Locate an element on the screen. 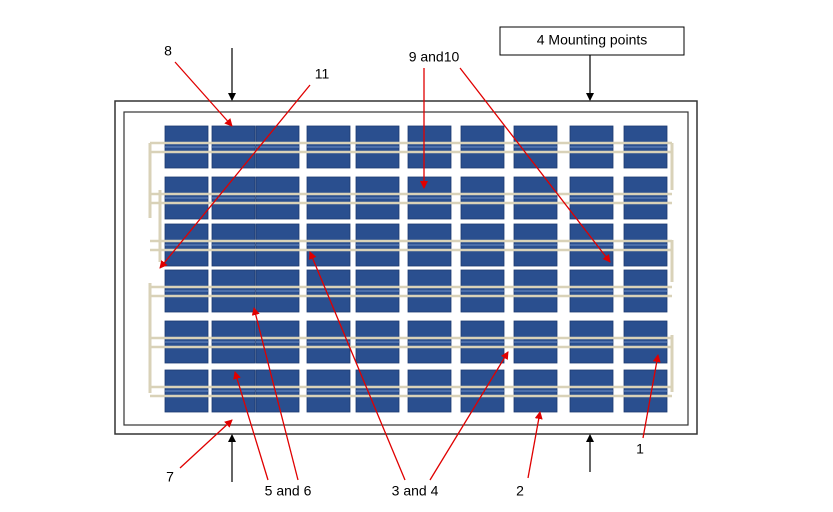 This screenshot has width=833, height=512. callout-label: 2 is located at coordinates (520, 491).